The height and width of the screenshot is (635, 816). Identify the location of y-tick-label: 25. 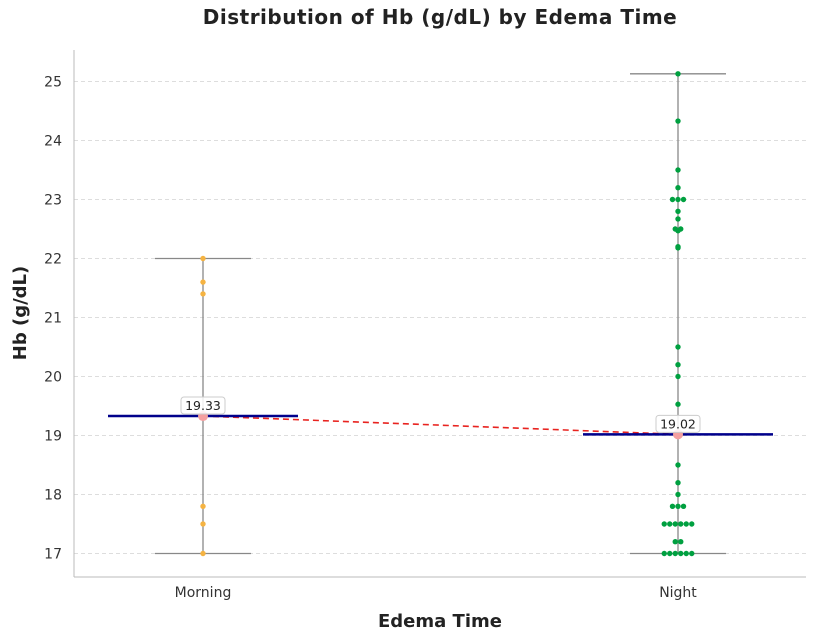
(53, 83).